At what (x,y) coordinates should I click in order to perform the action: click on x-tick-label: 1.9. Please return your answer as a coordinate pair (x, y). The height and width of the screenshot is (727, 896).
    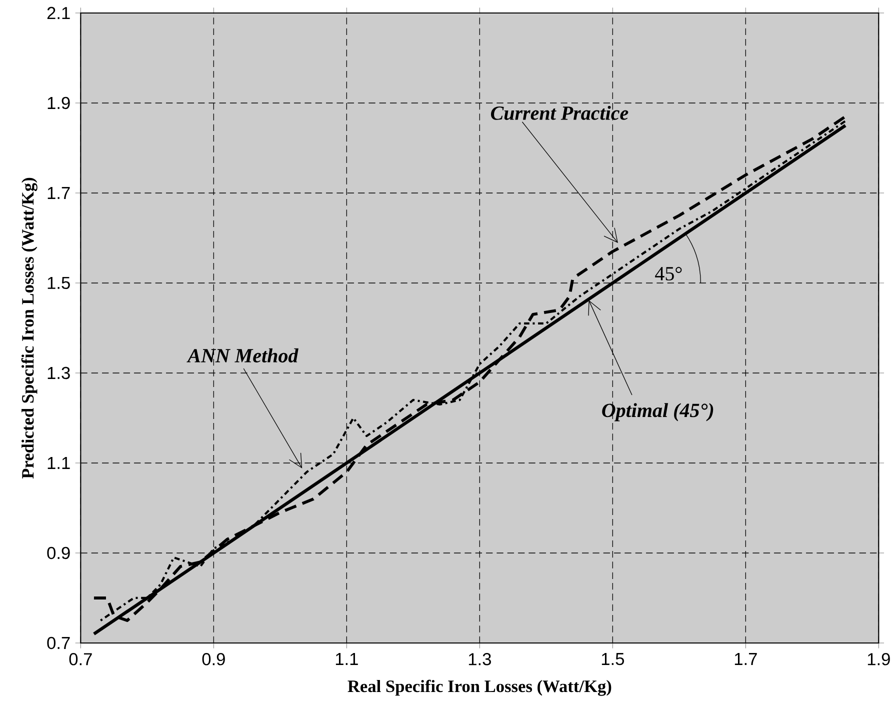
    Looking at the image, I should click on (879, 659).